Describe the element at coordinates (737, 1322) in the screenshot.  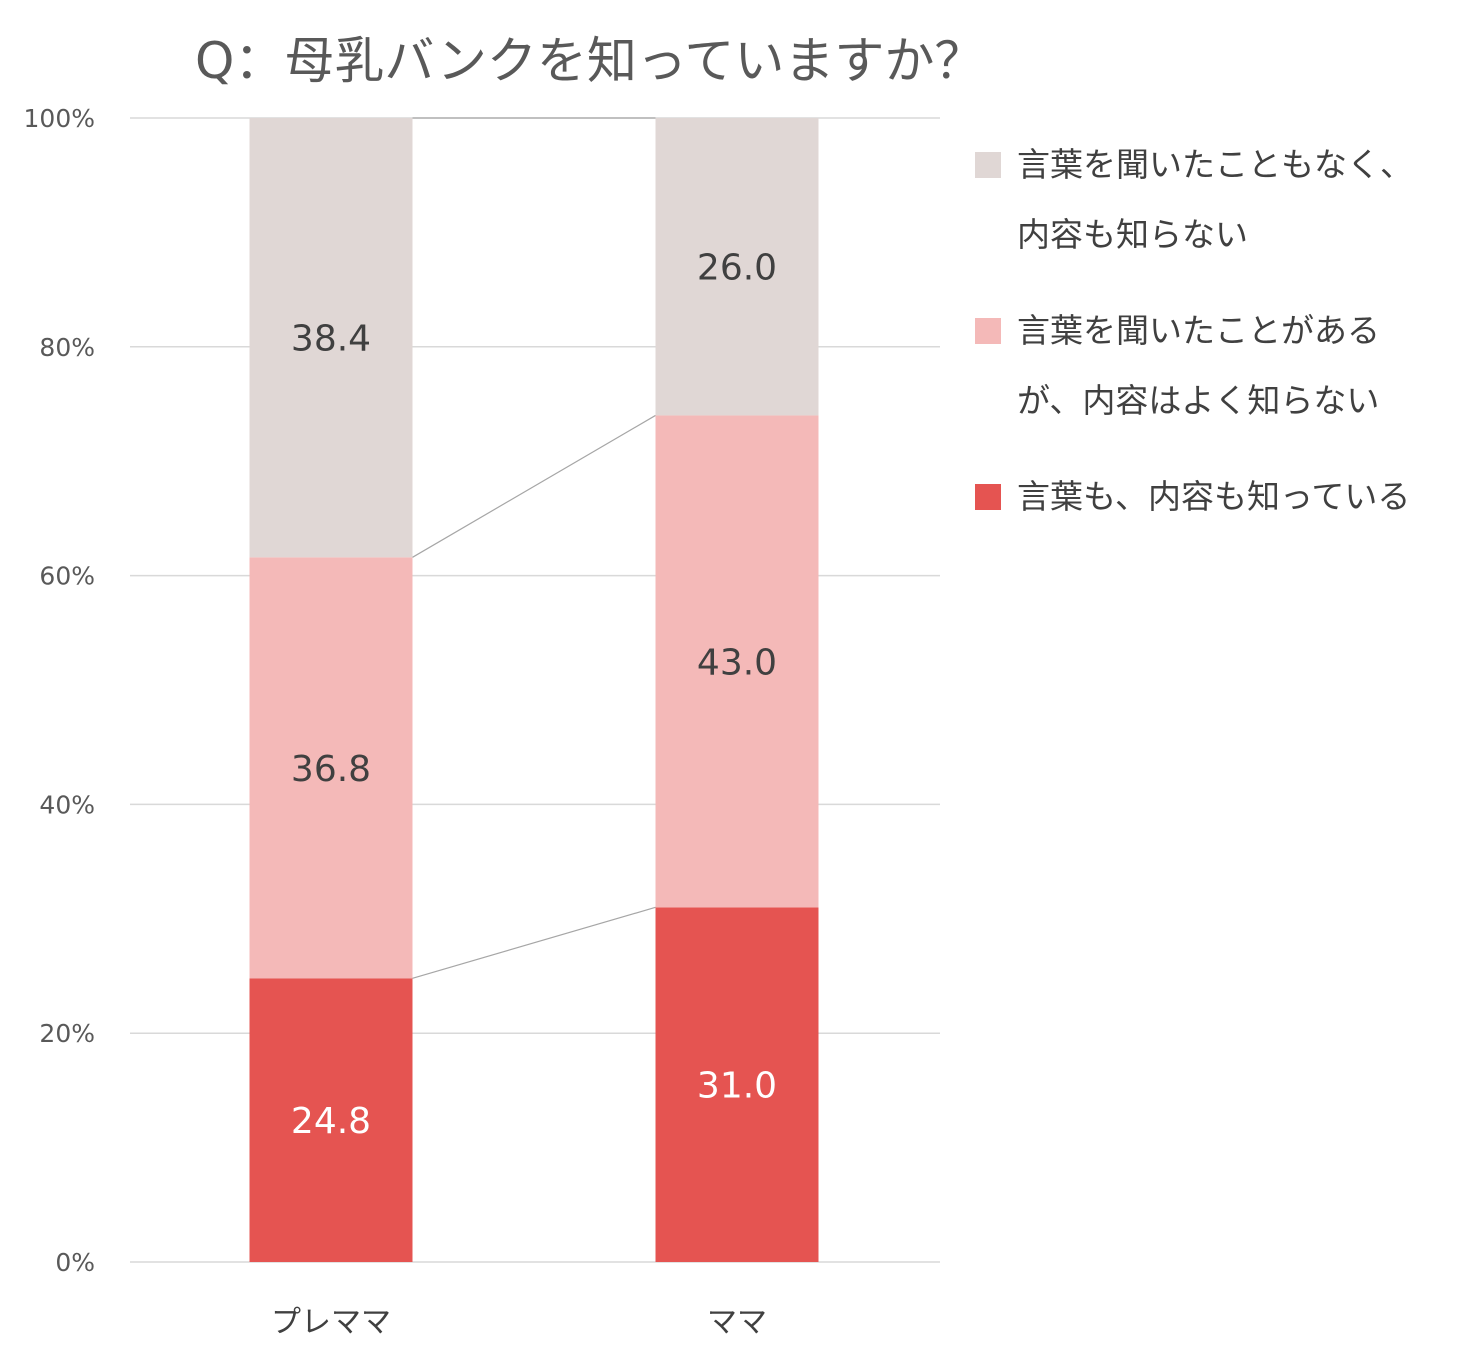
I see `x-tick-label: ママ` at that location.